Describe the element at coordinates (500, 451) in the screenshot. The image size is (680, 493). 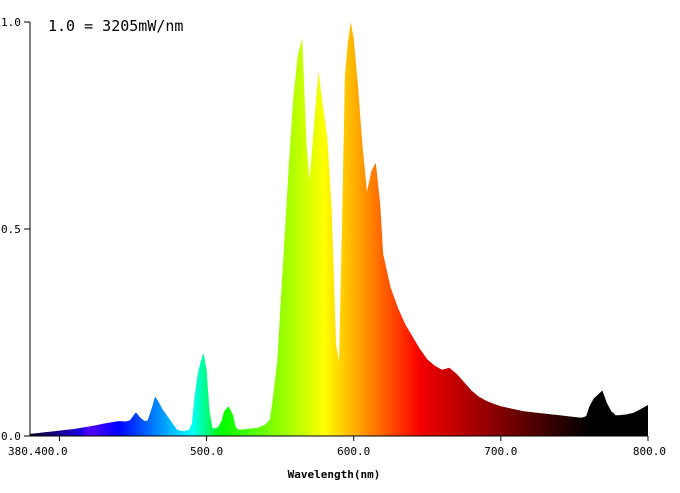
I see `x-tick-label: 700.0` at that location.